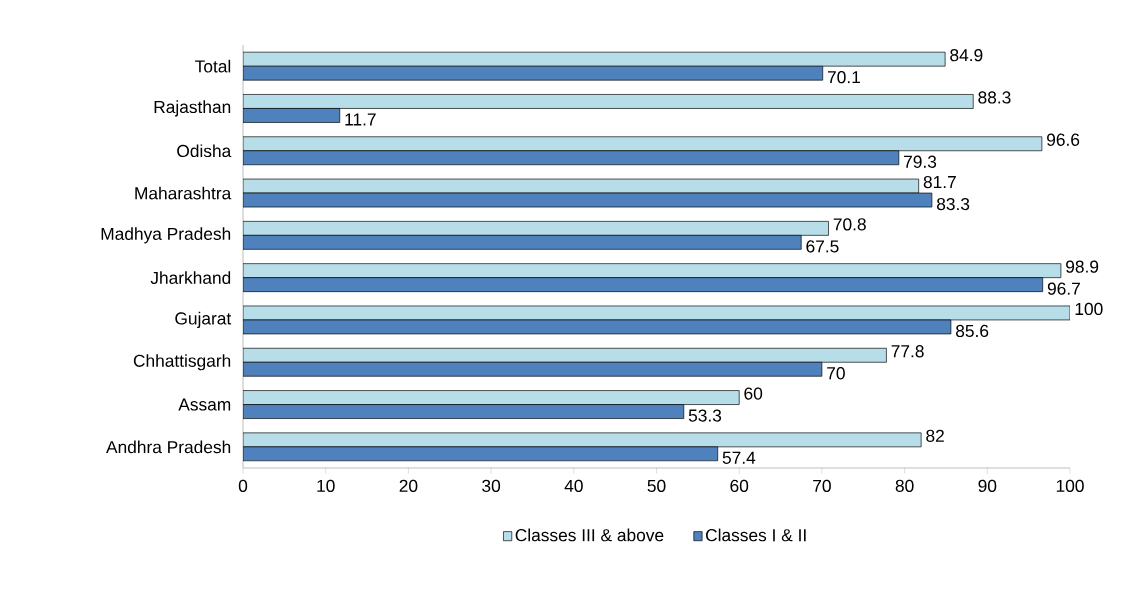 The image size is (1143, 612). What do you see at coordinates (360, 119) in the screenshot?
I see `data-label: 11.7` at bounding box center [360, 119].